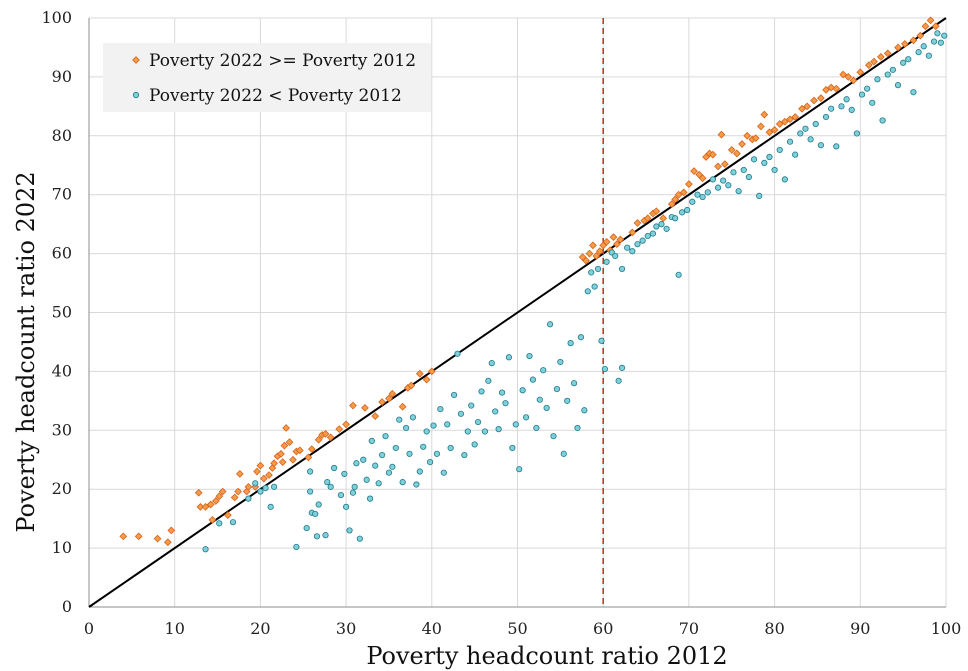  Describe the element at coordinates (774, 628) in the screenshot. I see `x-tick-label-8: 80` at that location.